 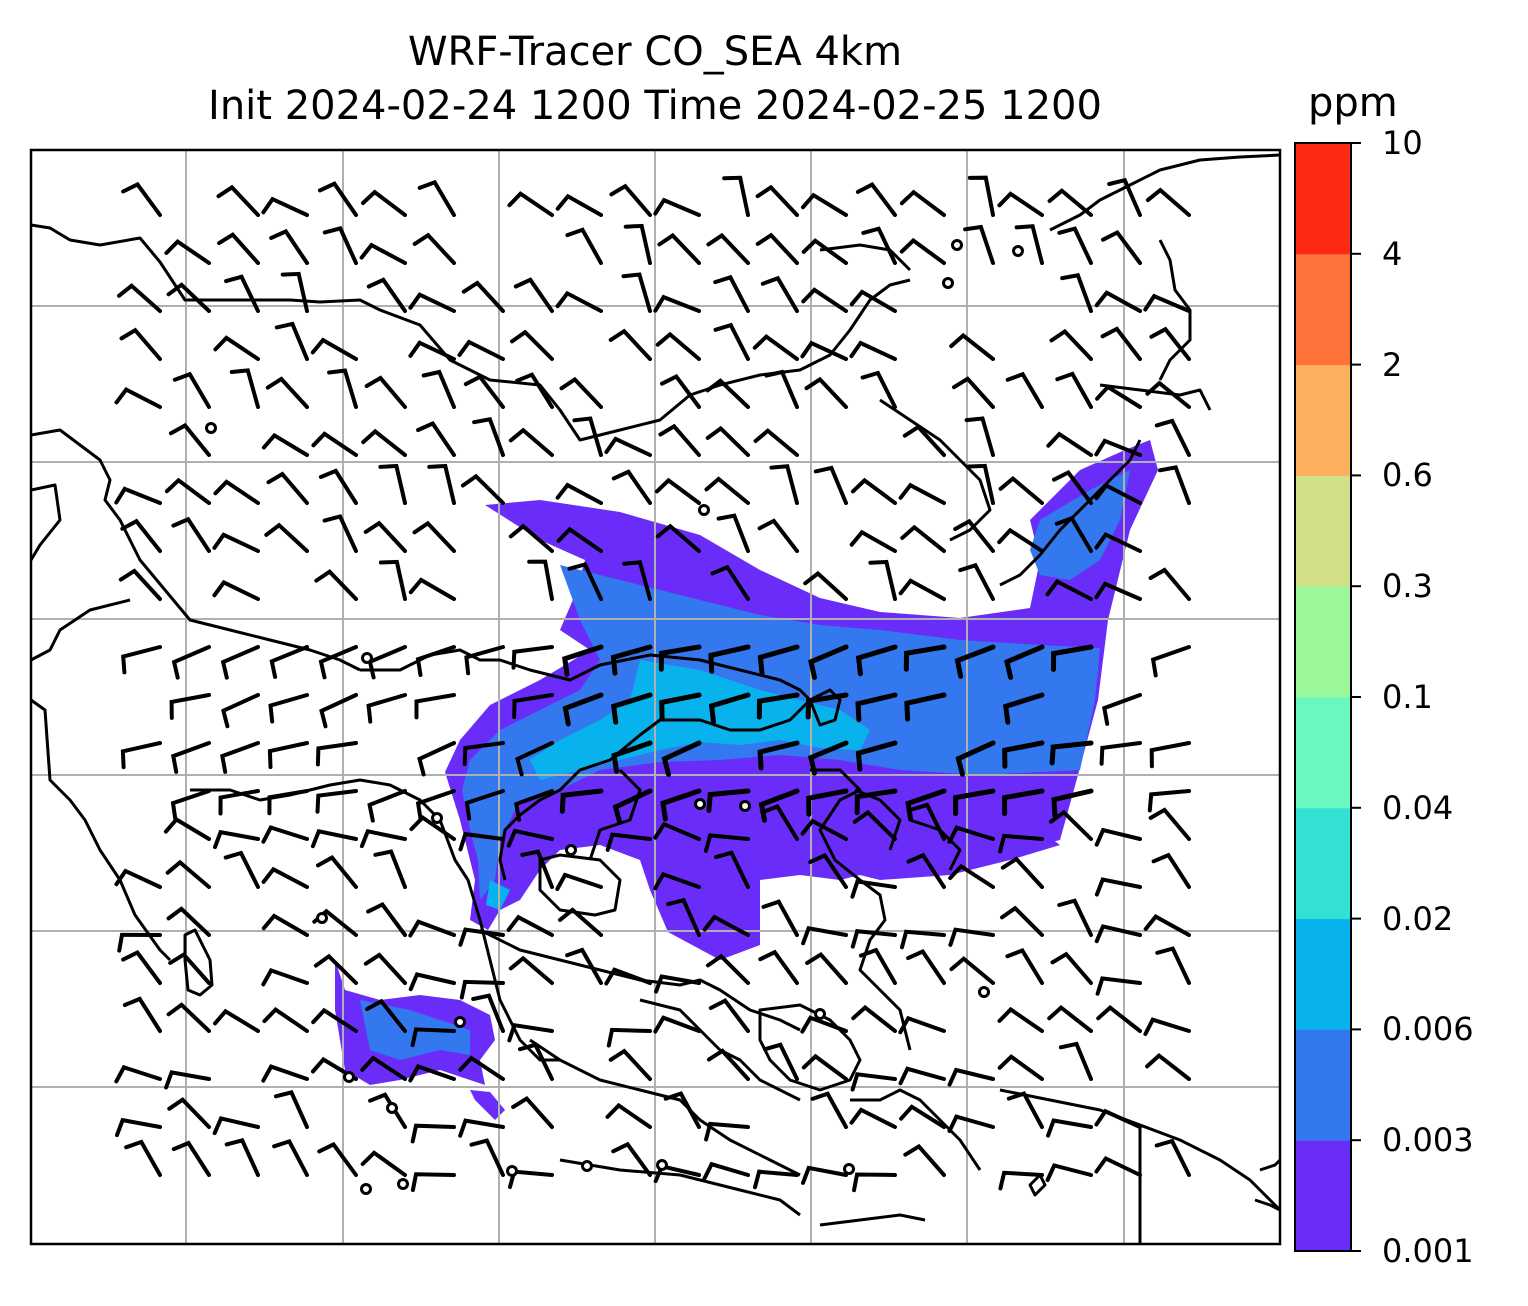 I want to click on colorbar-tick-label: 0.02, so click(x=1418, y=918).